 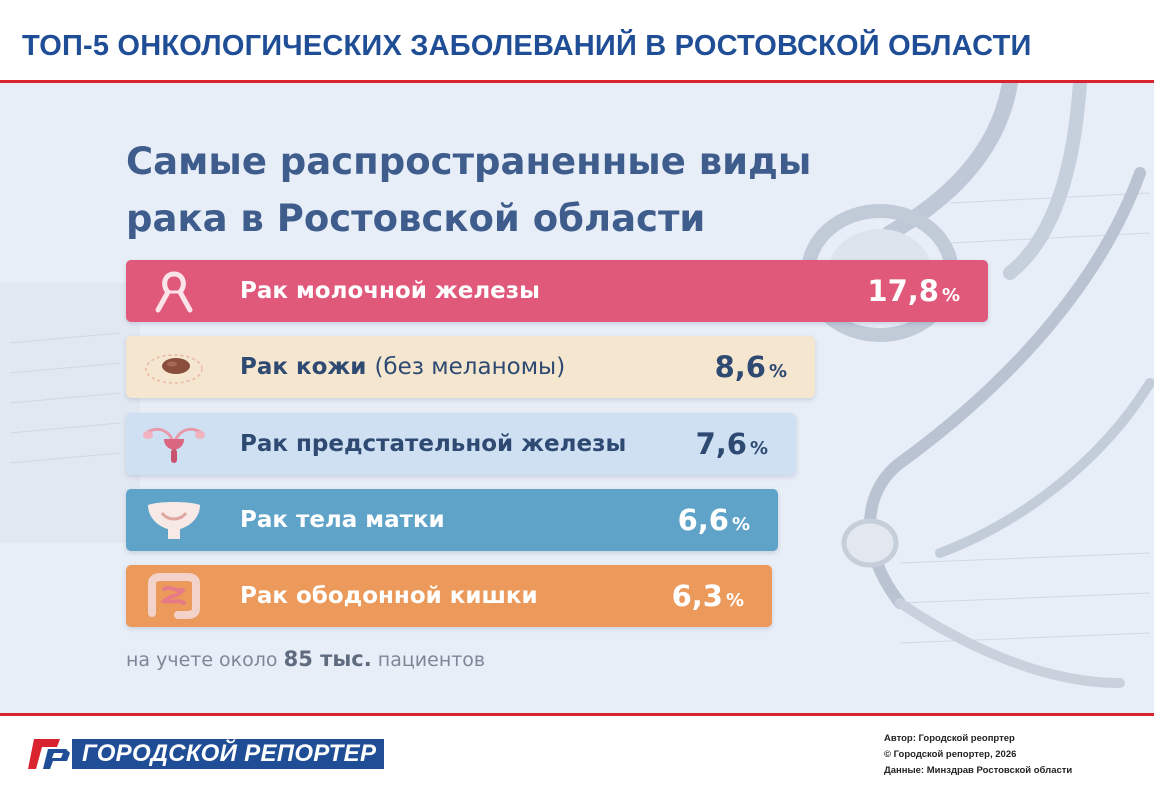 What do you see at coordinates (174, 292) in the screenshot?
I see `ribbon-icon` at bounding box center [174, 292].